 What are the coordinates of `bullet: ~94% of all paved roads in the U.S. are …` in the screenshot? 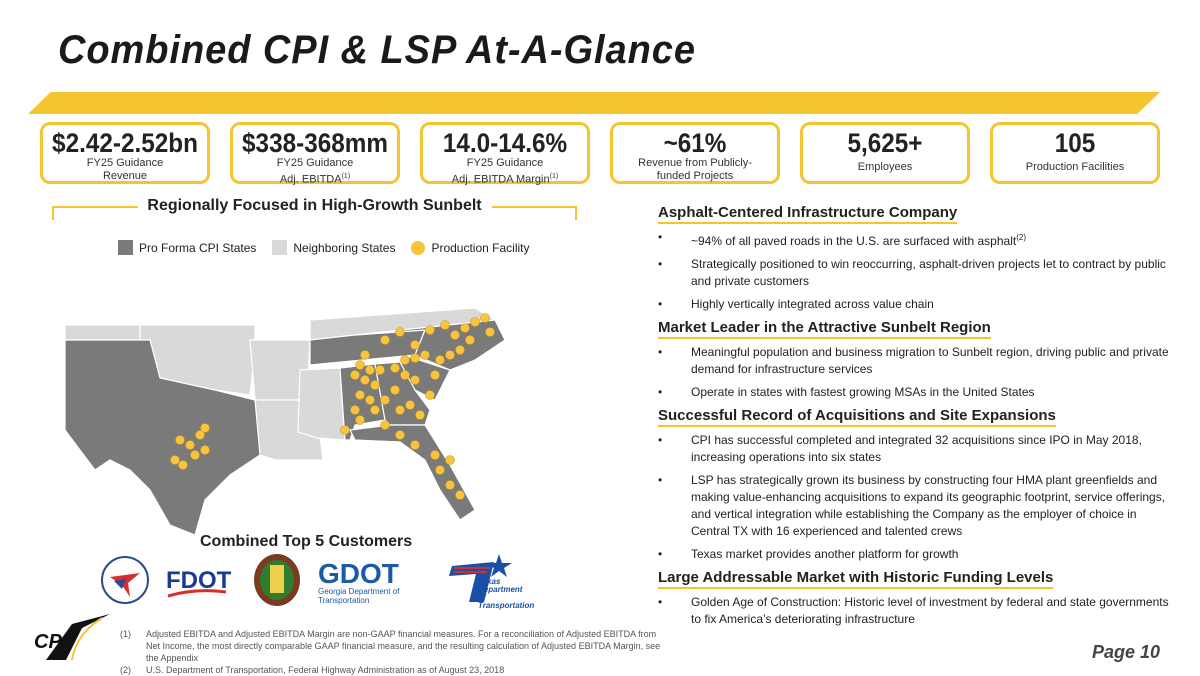 It's located at (918, 239).